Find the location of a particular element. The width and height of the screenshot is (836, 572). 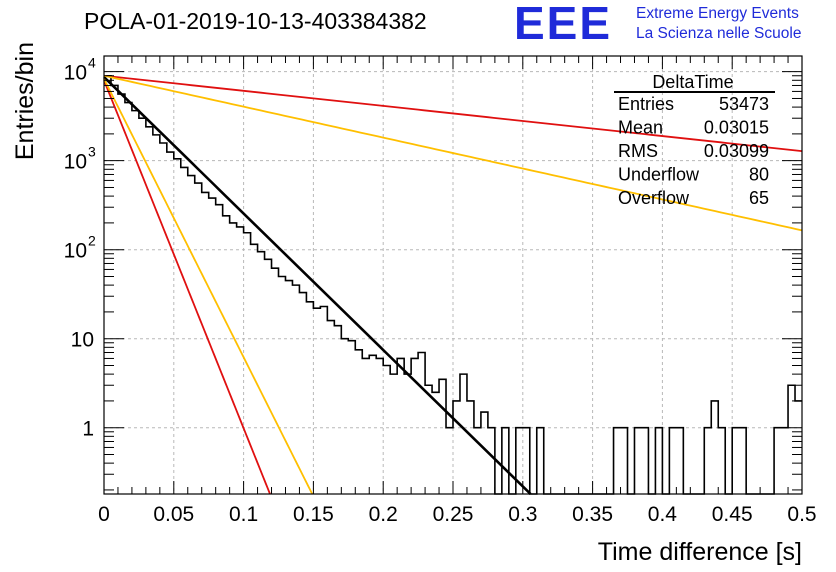

page-title: POLA-01-2019-10-13-403384382 is located at coordinates (255, 21).